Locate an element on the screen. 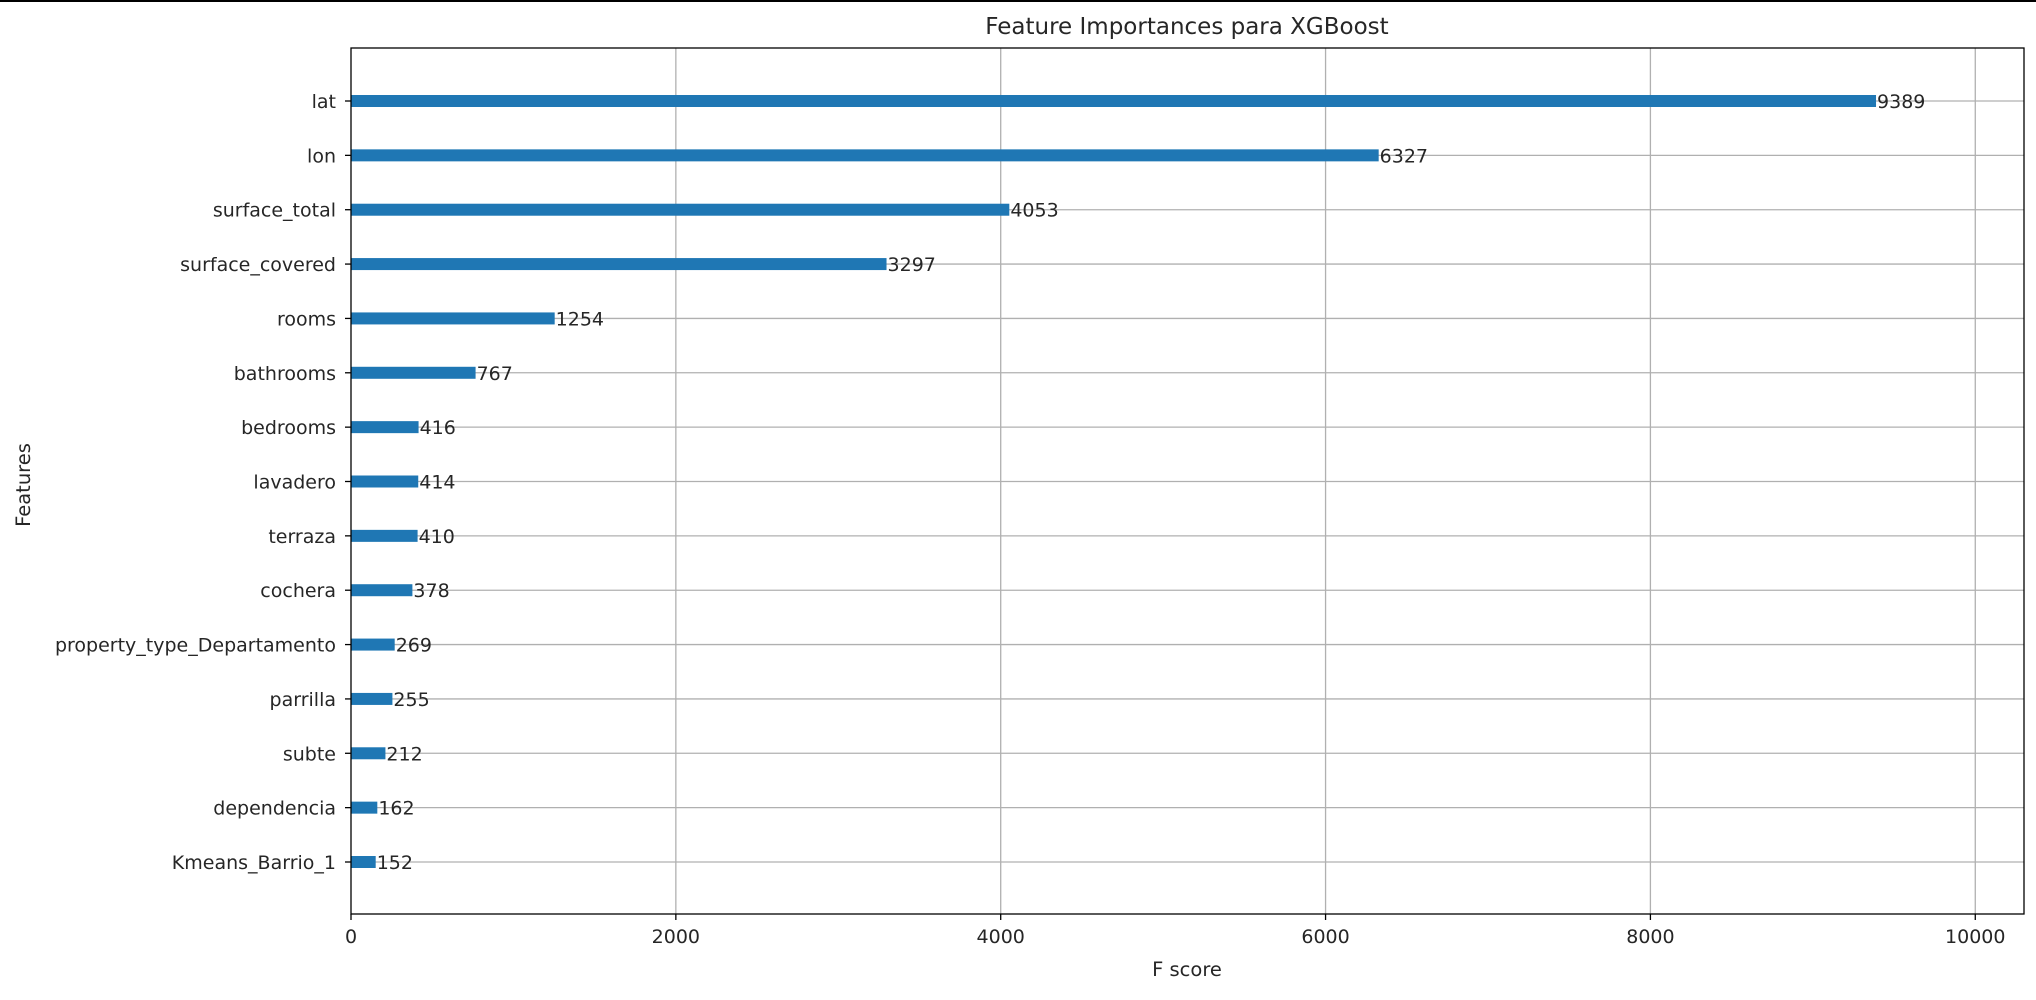 The image size is (2036, 1000). bar-value-label: 378 is located at coordinates (431, 591).